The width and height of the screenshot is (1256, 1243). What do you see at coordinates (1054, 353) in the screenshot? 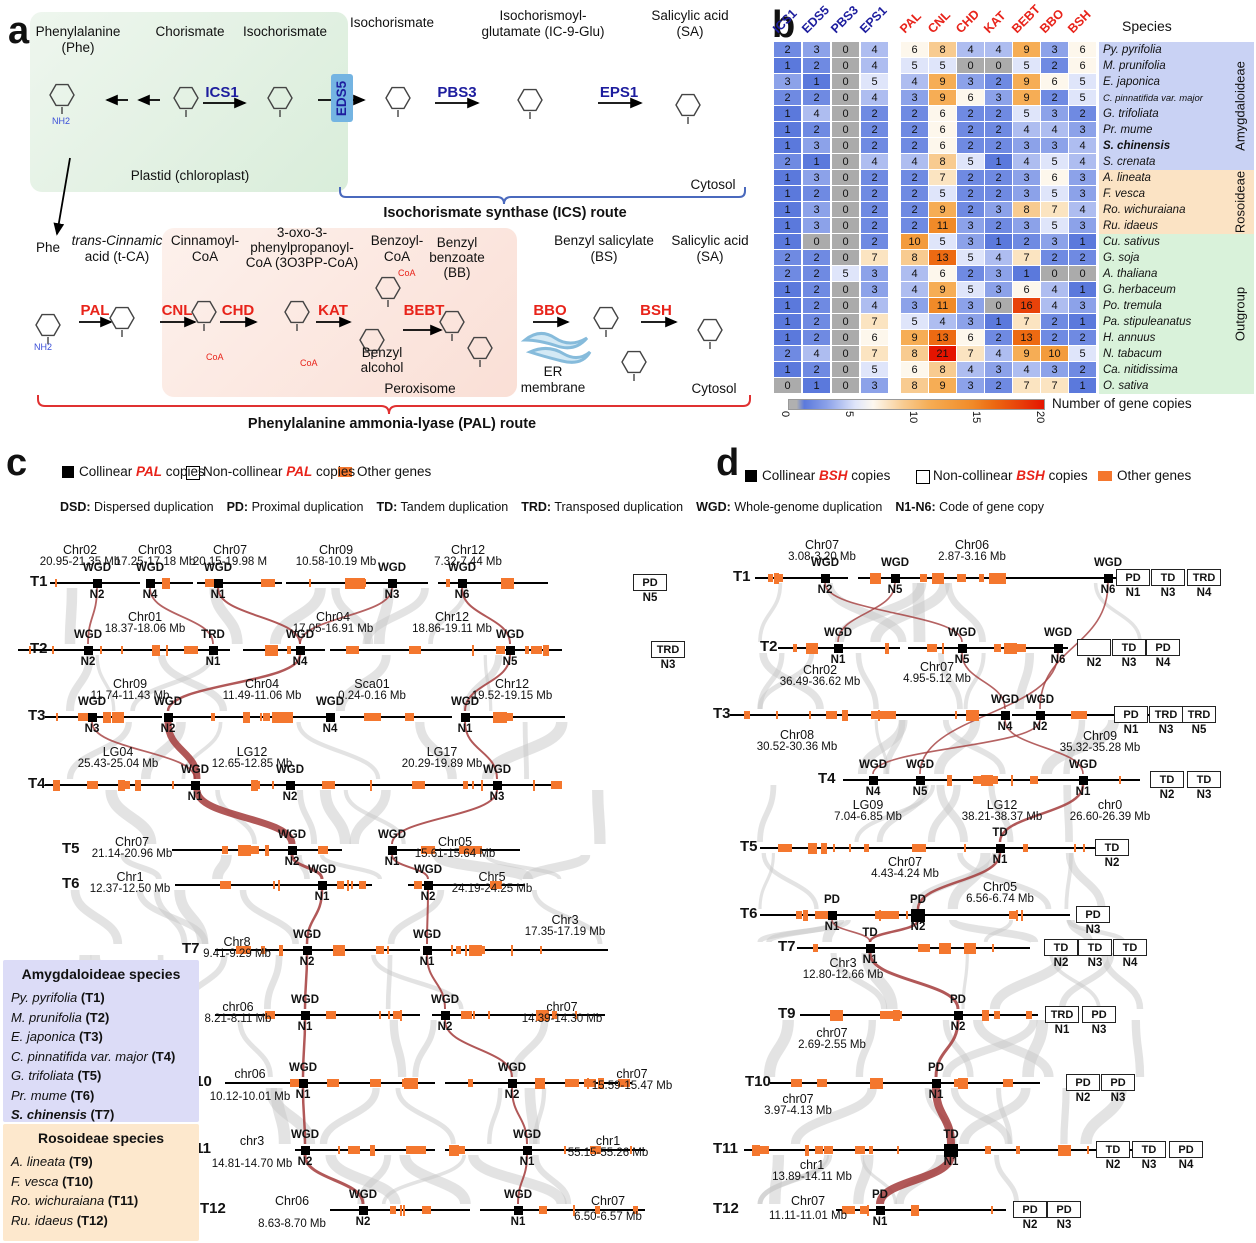
I see `heatmap-cell: 10` at bounding box center [1054, 353].